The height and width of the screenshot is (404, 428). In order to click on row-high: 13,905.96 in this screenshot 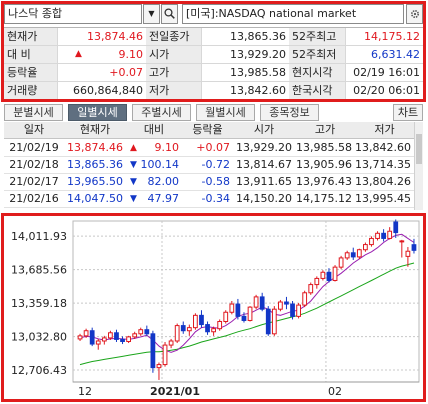, I will do `click(324, 164)`.